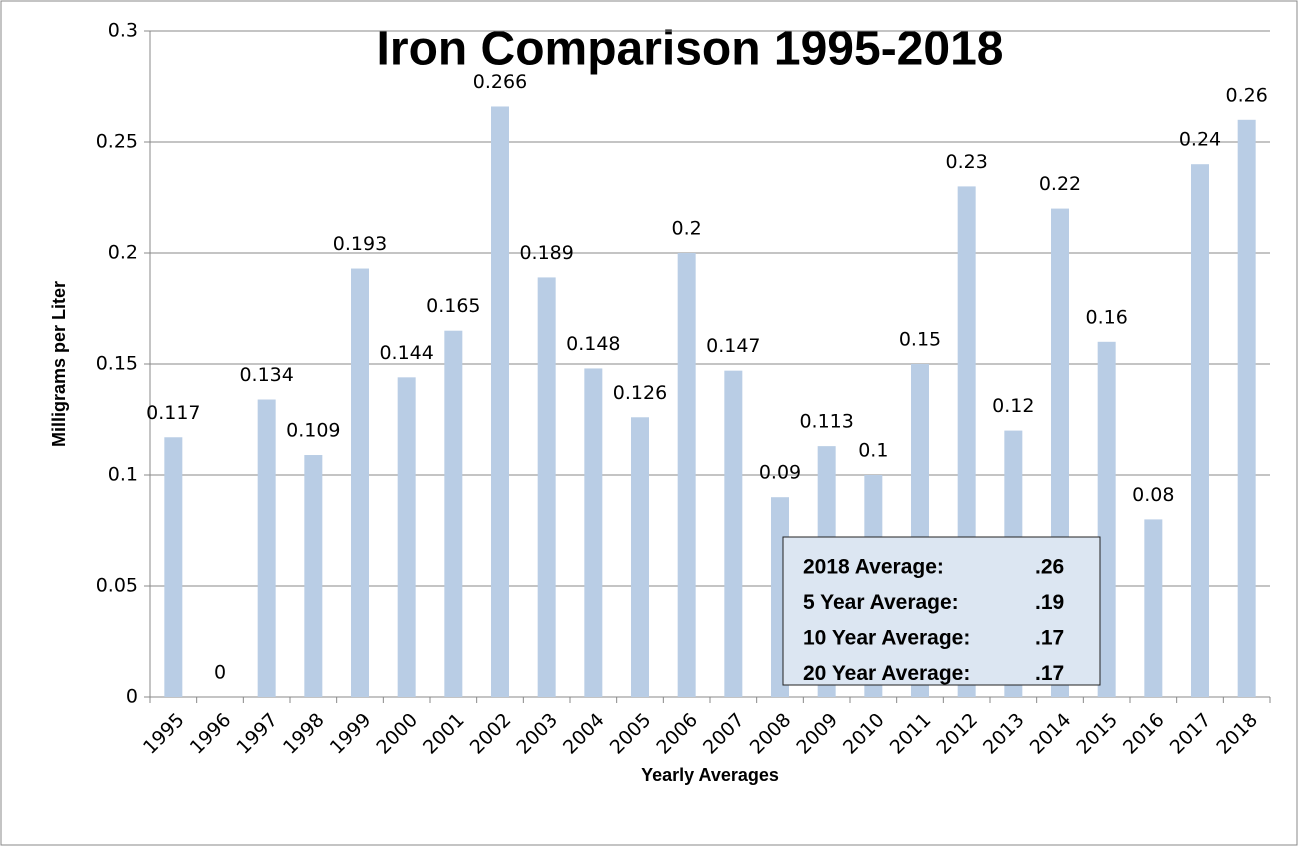 This screenshot has height=847, width=1299. What do you see at coordinates (873, 567) in the screenshot?
I see `annotation-label: 2018 Average:` at bounding box center [873, 567].